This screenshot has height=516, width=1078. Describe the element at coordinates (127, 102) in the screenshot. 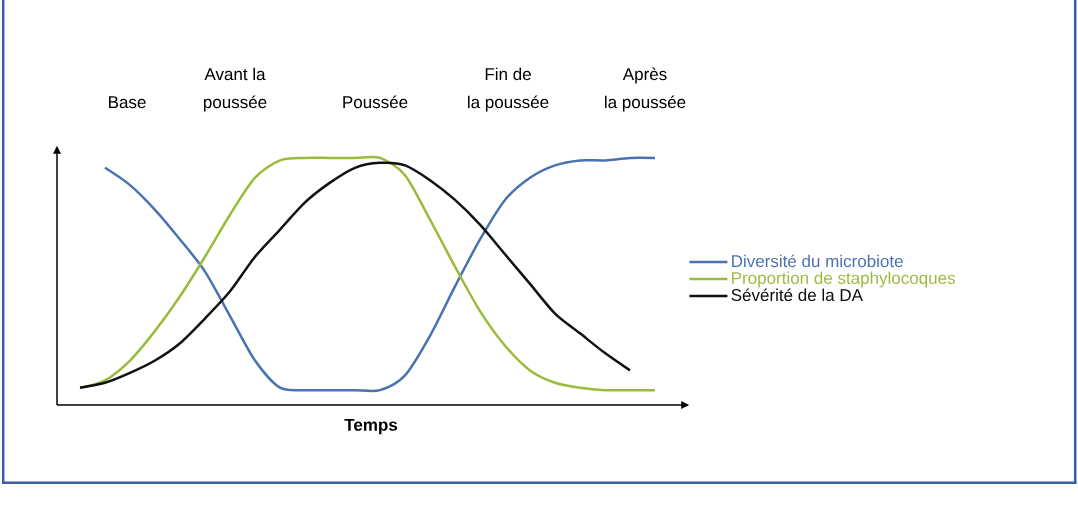

I see `text: Base` at that location.